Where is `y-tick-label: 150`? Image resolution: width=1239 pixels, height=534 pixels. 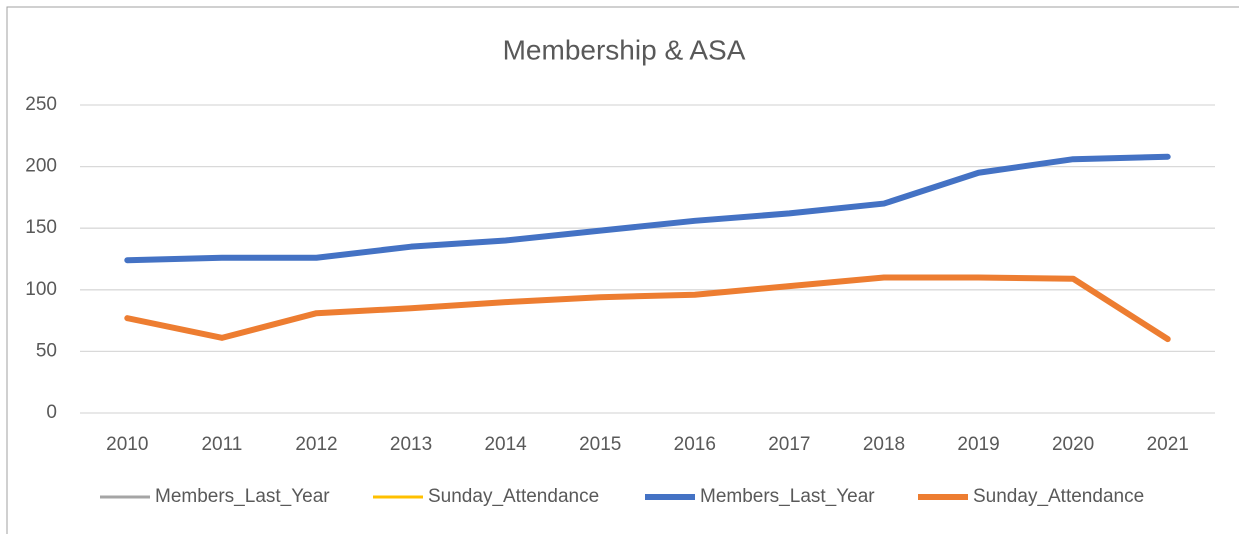 y-tick-label: 150 is located at coordinates (41, 227).